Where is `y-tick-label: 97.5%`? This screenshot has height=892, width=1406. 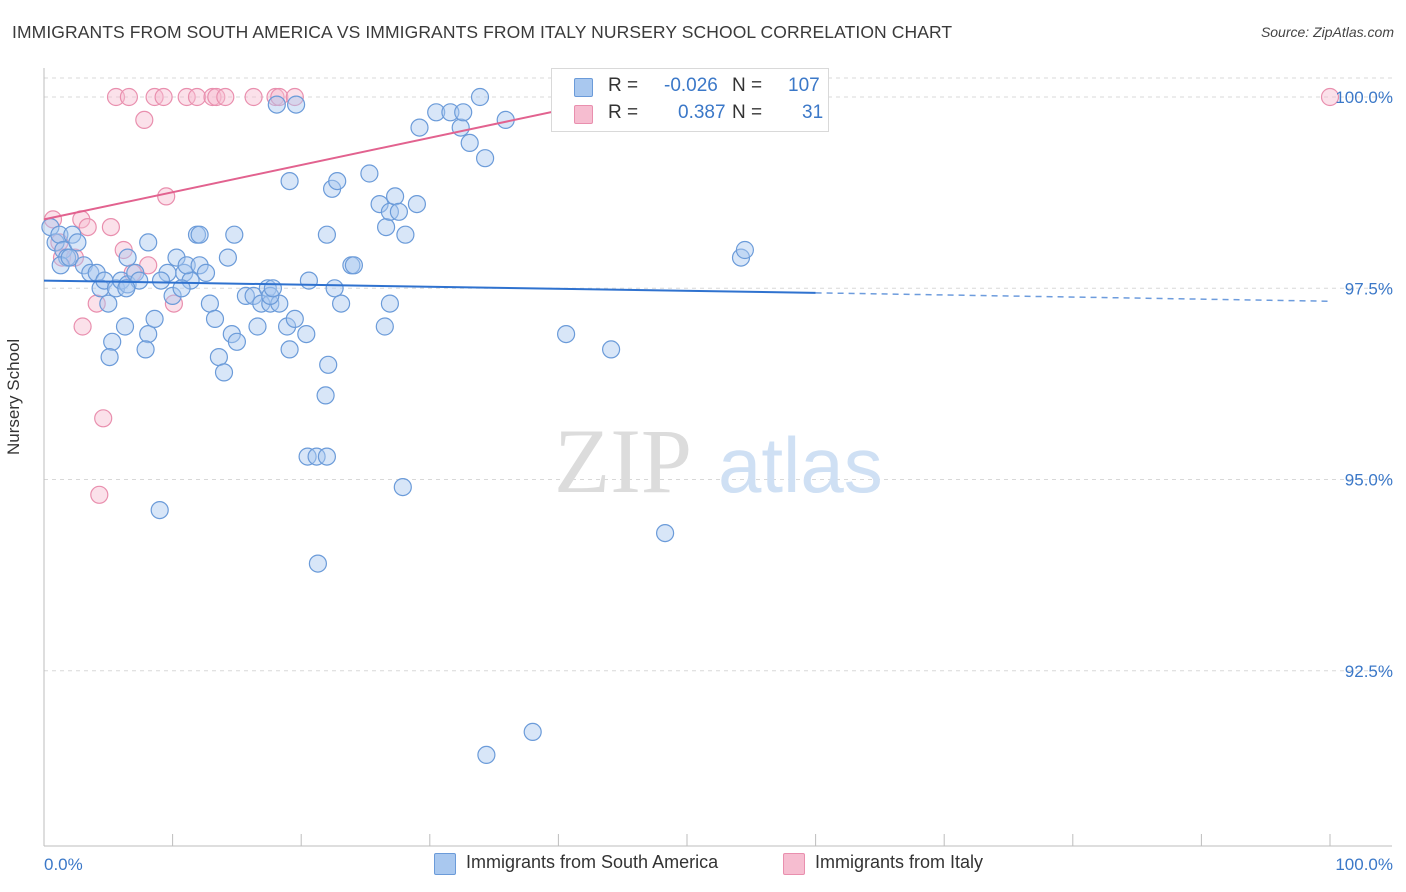
y-tick-label: 97.5% is located at coordinates (1369, 288).